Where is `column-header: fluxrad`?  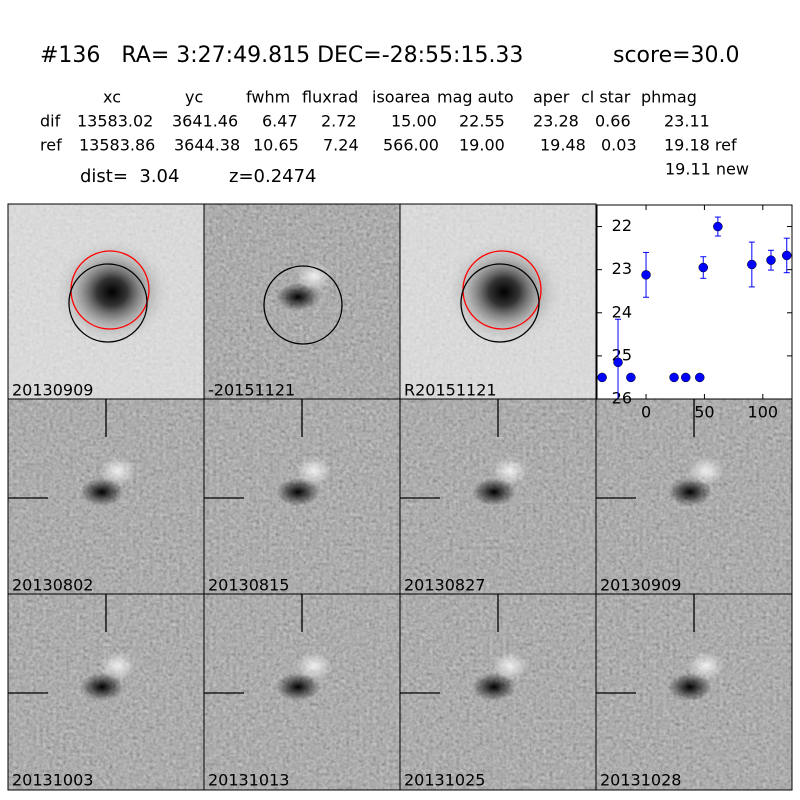
column-header: fluxrad is located at coordinates (330, 97).